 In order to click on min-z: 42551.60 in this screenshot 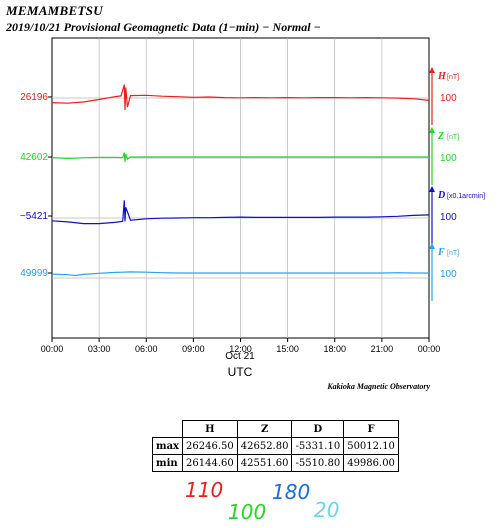, I will do `click(264, 463)`.